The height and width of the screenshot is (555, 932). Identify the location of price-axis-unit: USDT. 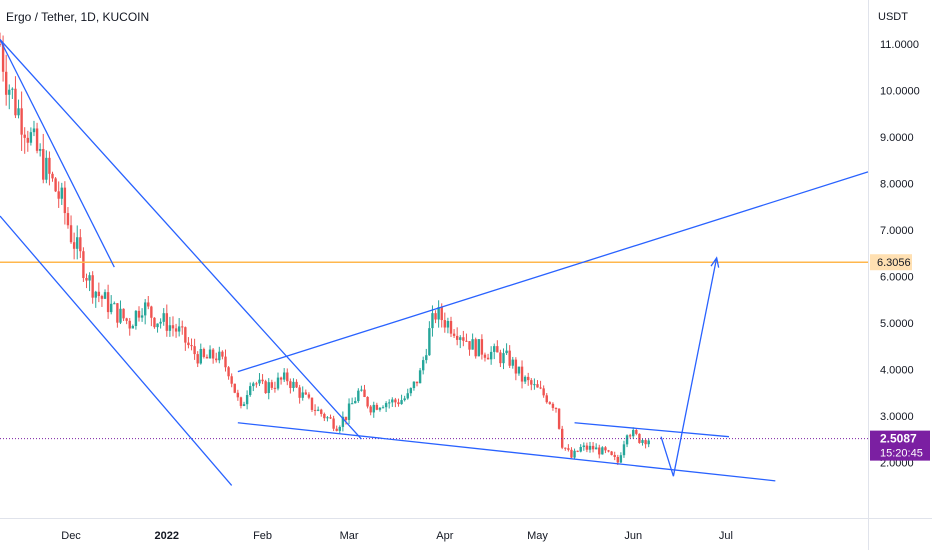
(893, 17).